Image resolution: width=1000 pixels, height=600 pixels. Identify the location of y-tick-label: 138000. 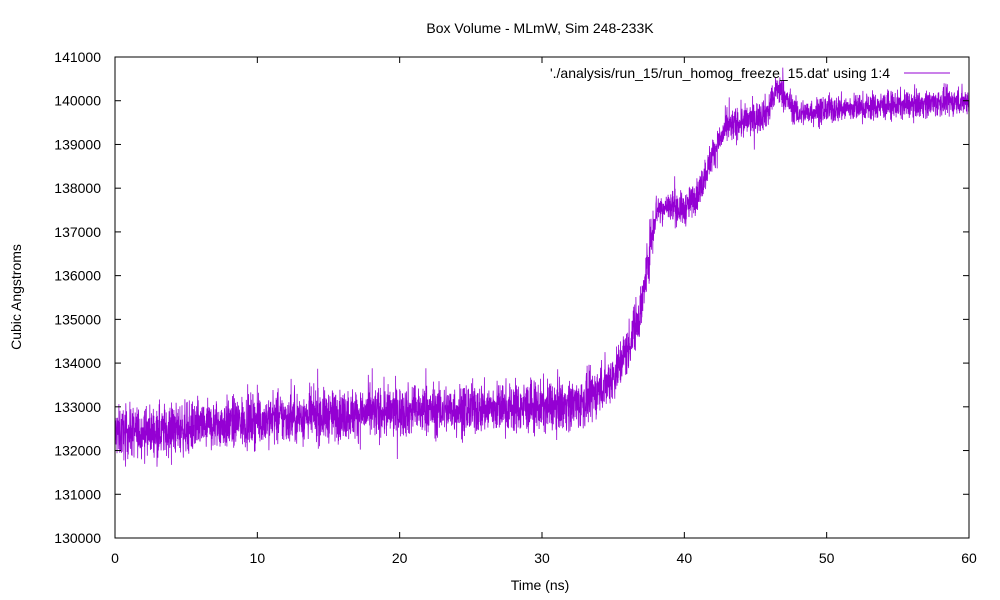
(77, 188).